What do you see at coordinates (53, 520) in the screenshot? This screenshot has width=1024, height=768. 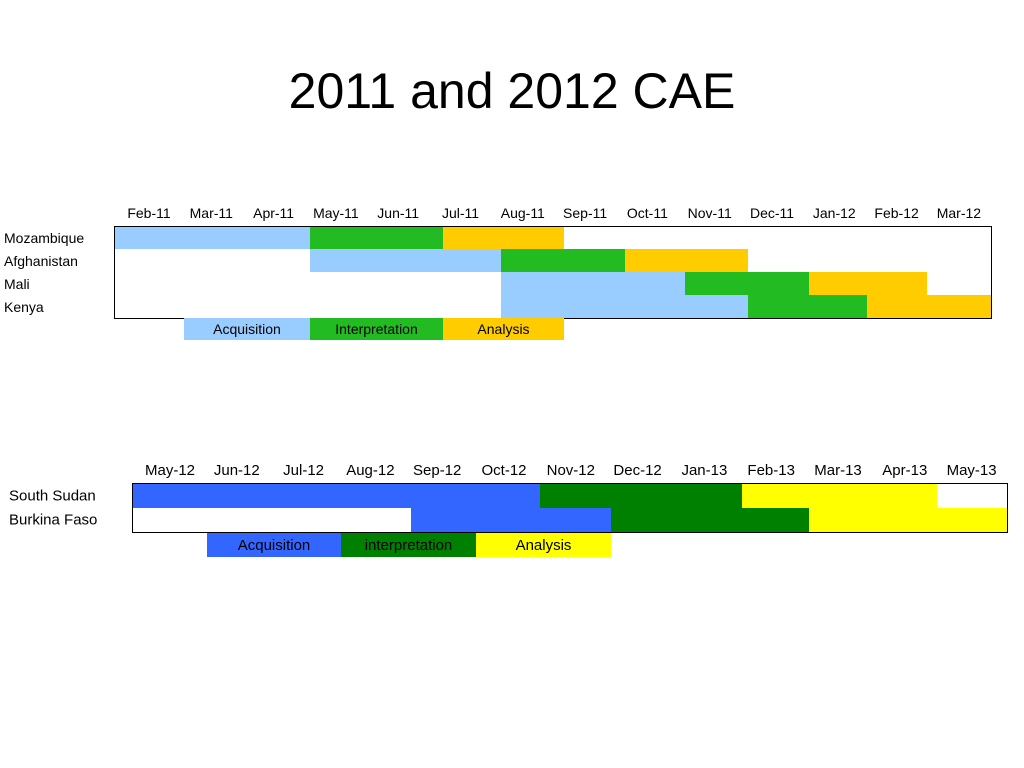 I see `row-label: Burkina Faso` at bounding box center [53, 520].